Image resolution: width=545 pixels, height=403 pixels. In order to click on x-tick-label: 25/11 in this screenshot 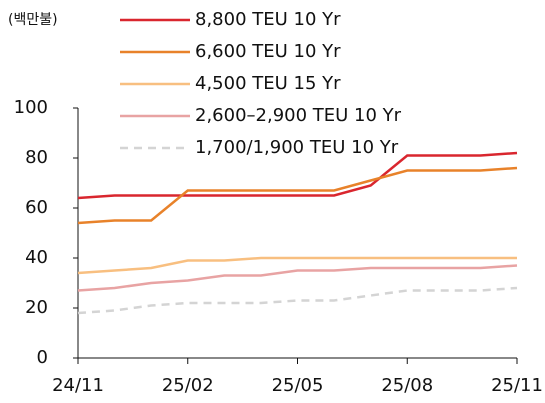, I will do `click(517, 385)`.